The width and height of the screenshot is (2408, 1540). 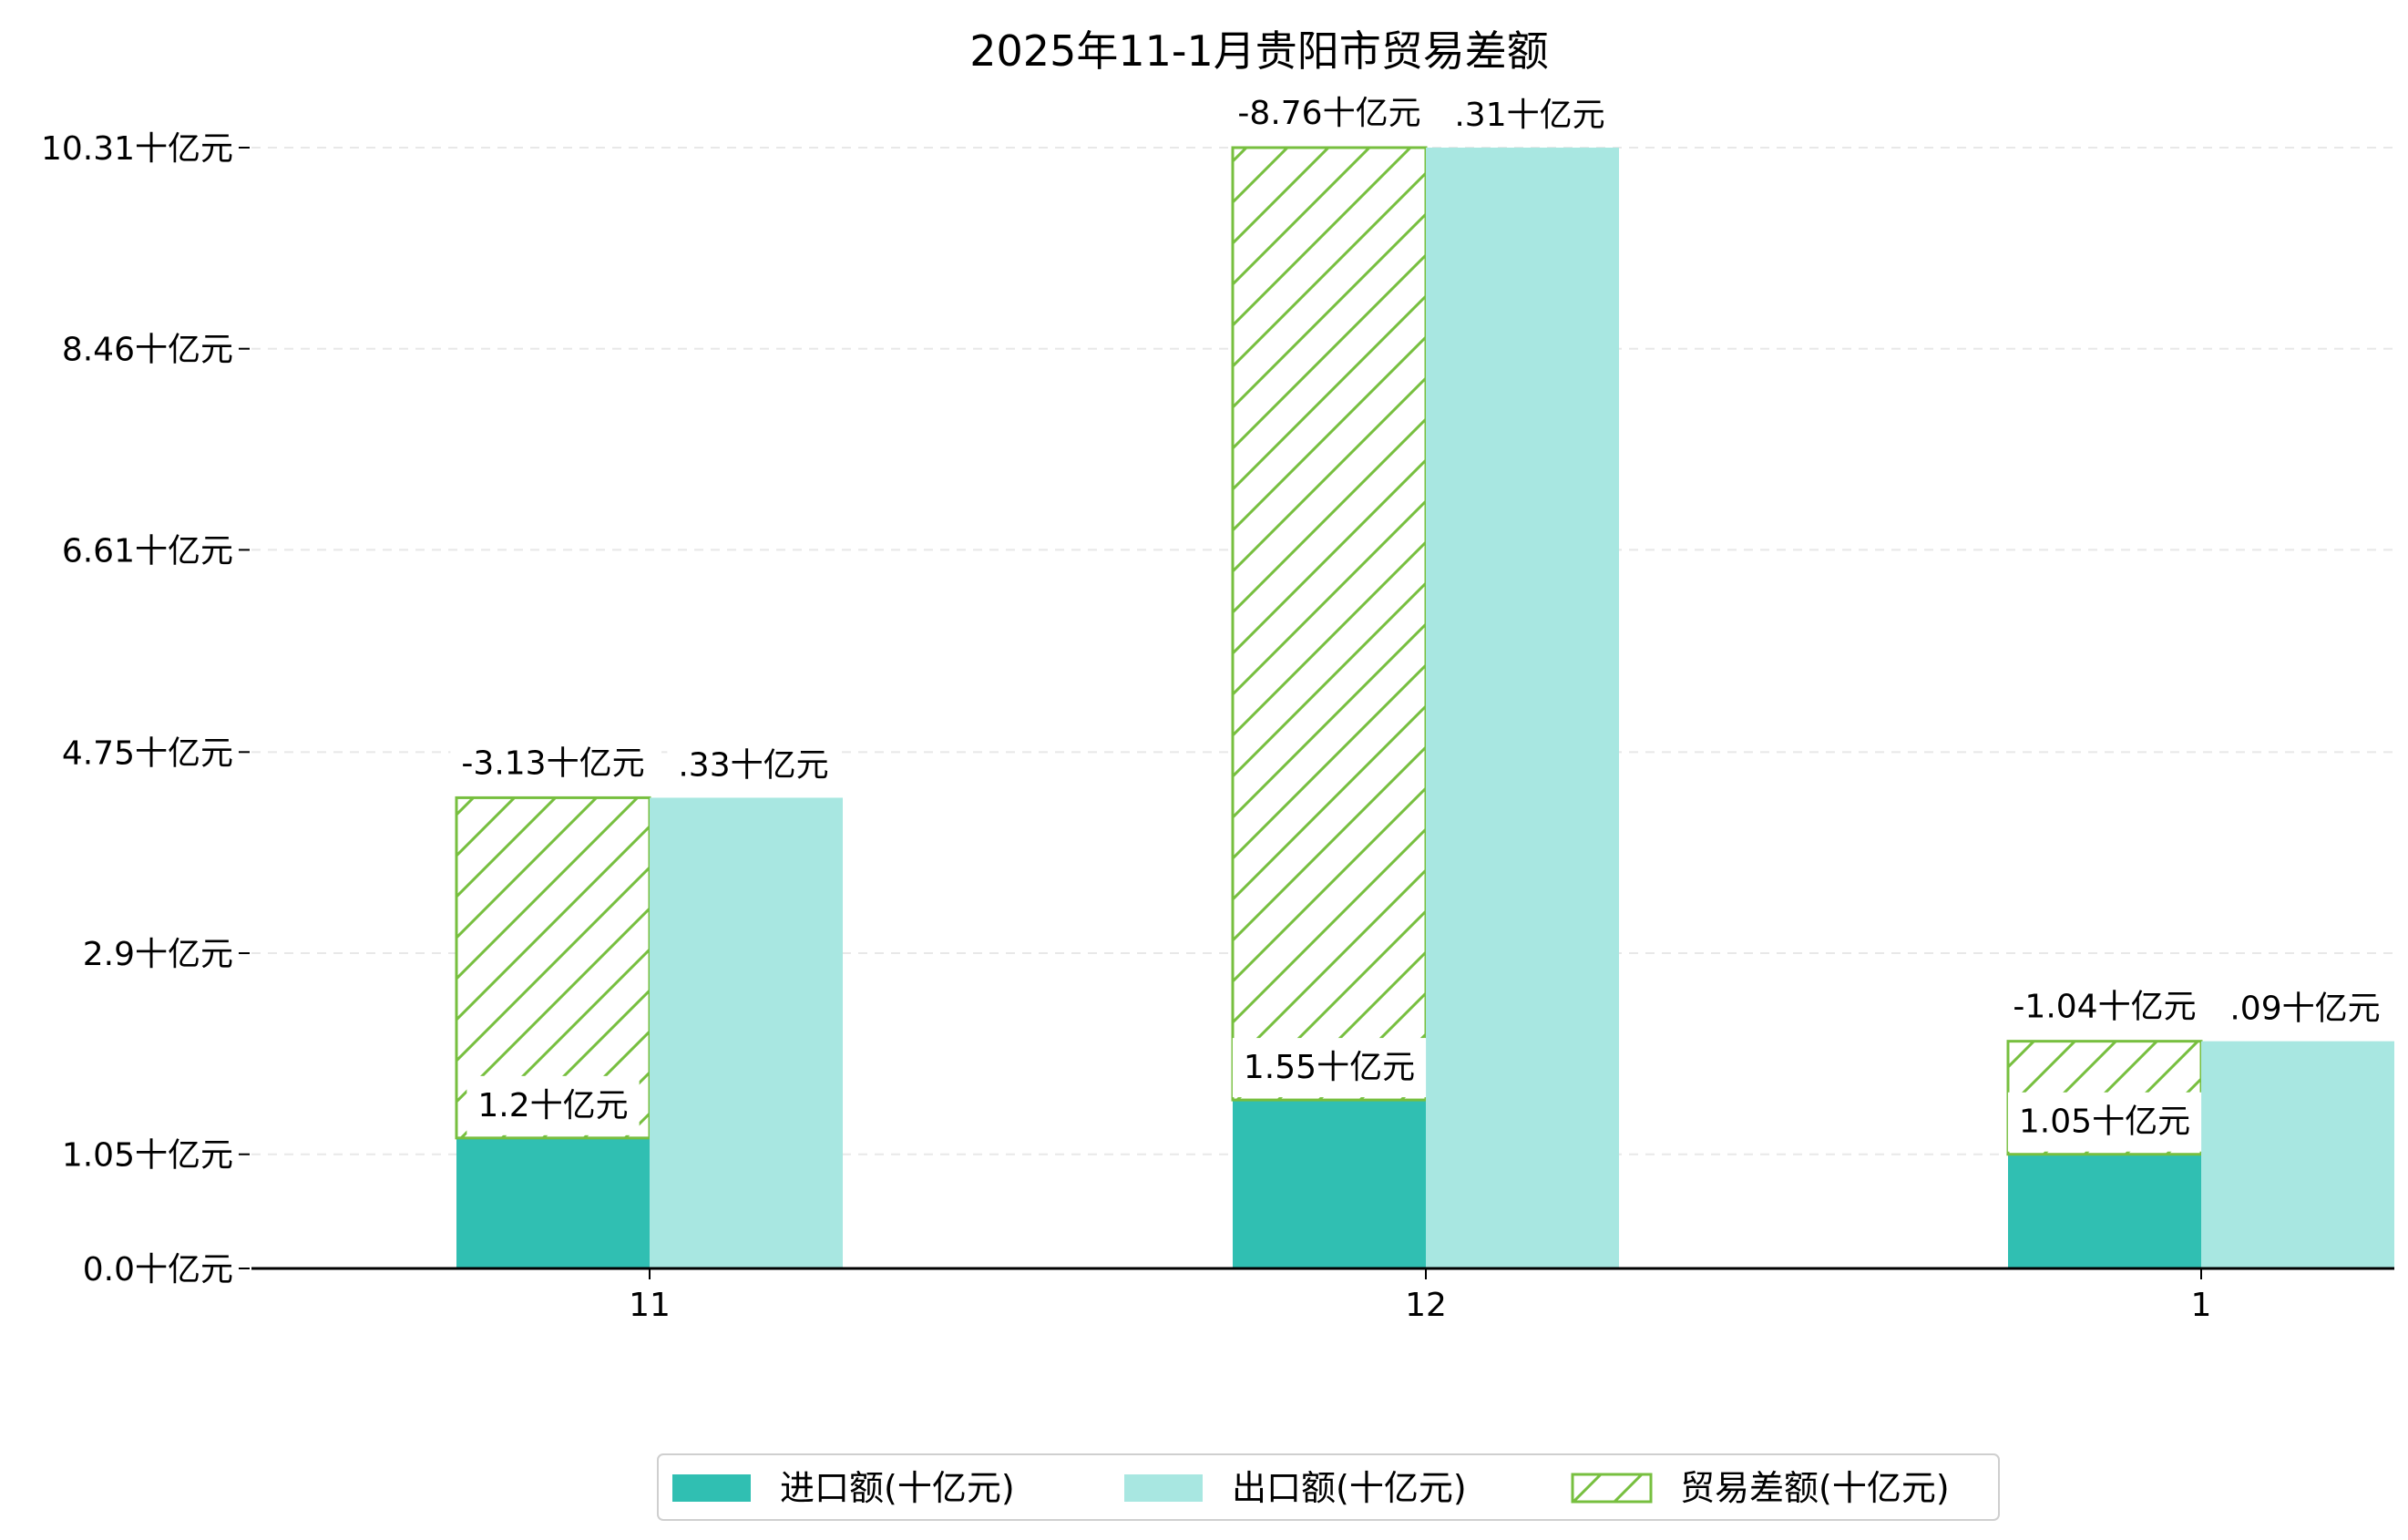 What do you see at coordinates (712, 1488) in the screenshot?
I see `legend-swatch-import` at bounding box center [712, 1488].